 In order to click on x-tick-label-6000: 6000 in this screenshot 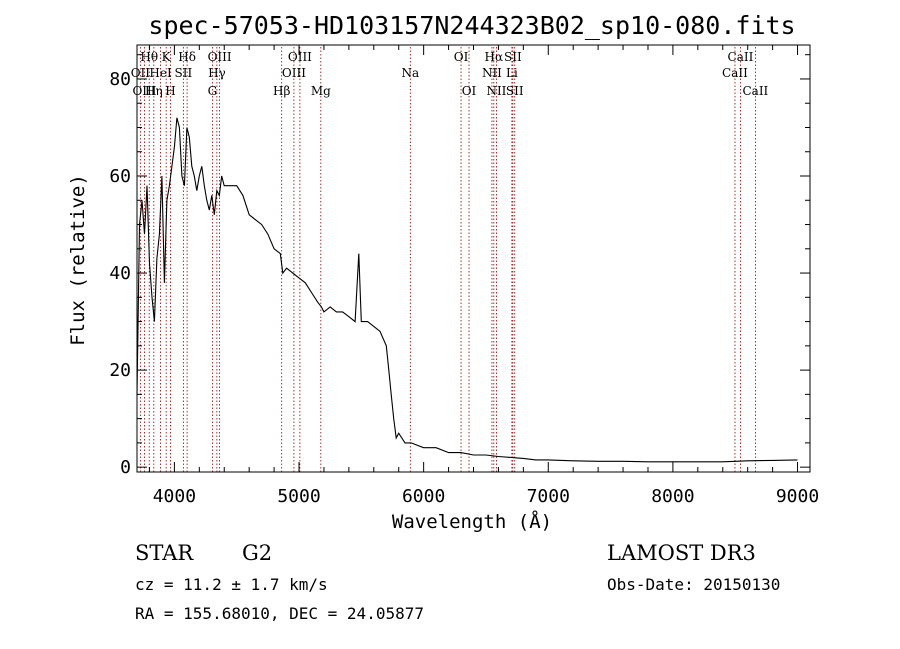, I will do `click(423, 496)`.